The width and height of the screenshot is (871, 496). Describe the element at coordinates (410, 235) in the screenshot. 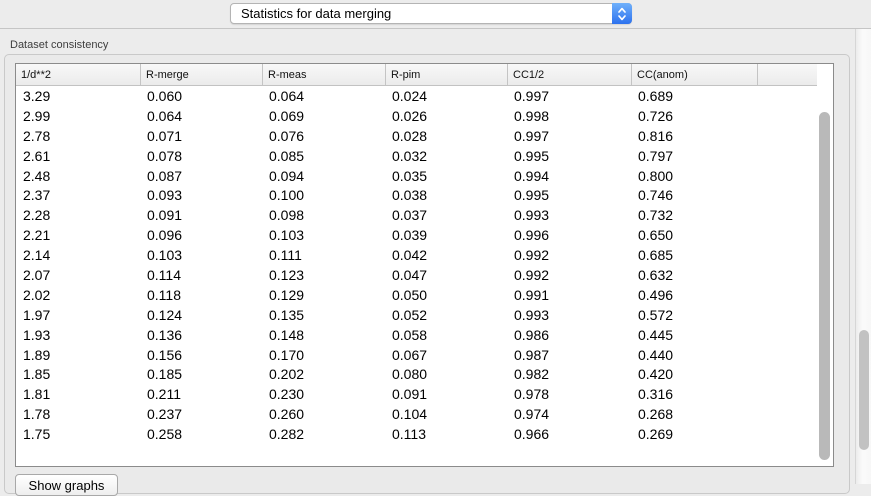

I see `table-cell: 0.039` at that location.